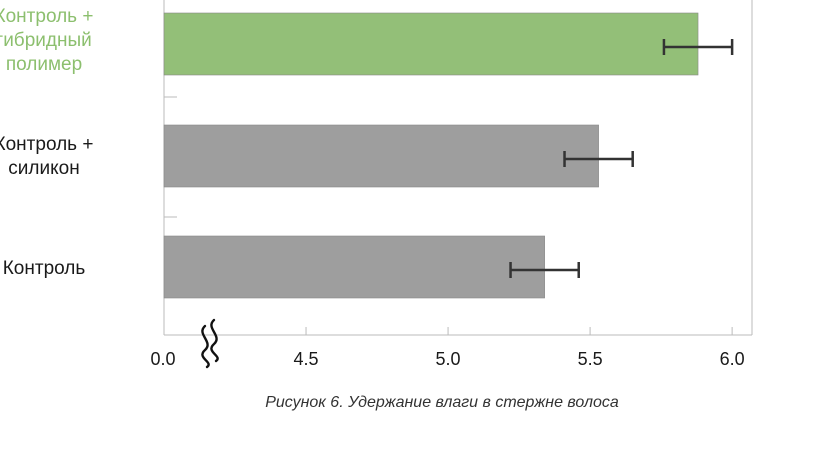 The height and width of the screenshot is (450, 840). Describe the element at coordinates (47, 40) in the screenshot. I see `category-label-hybrid-polymer: Контроль + гибридный полимер` at that location.